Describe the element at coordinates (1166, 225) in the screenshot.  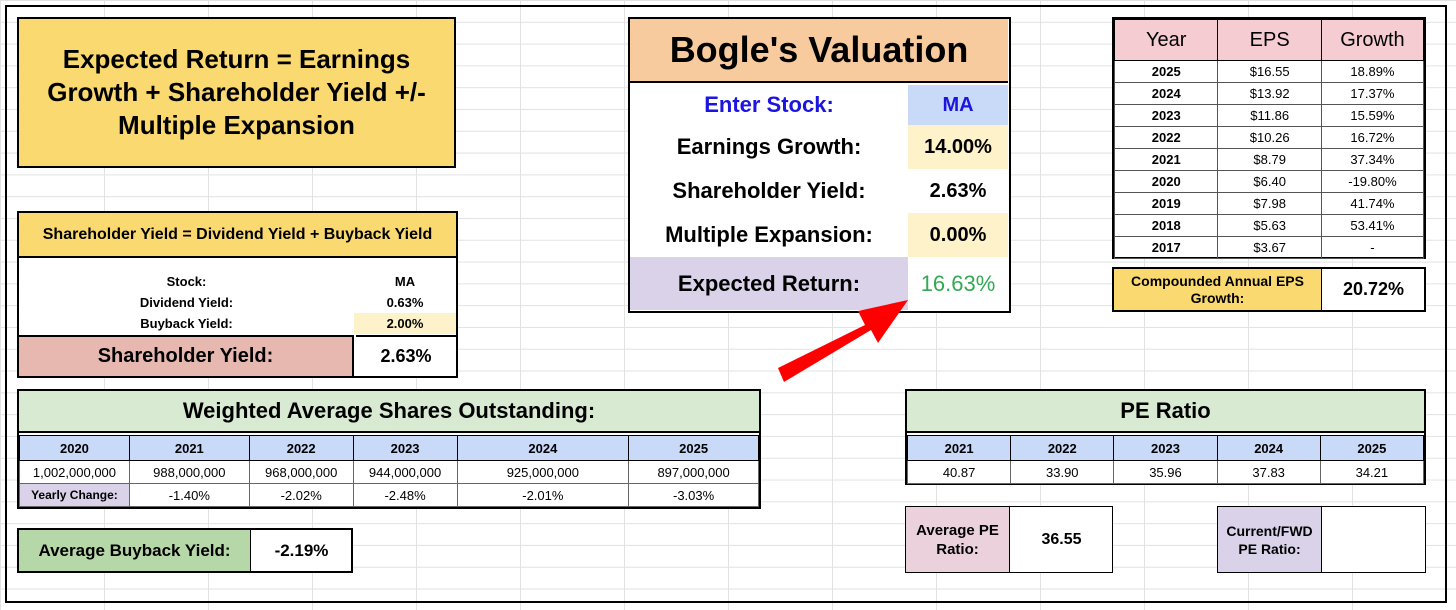
I see `eps-year-cell: 2018` at that location.